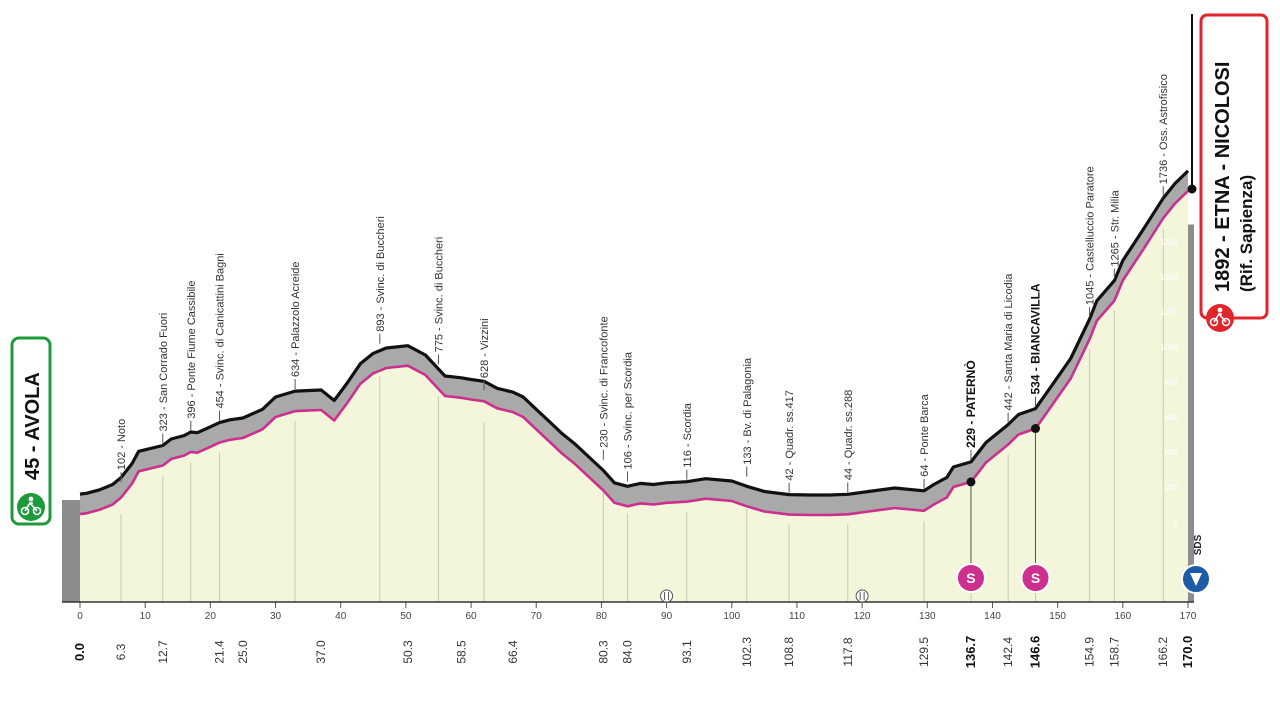 The width and height of the screenshot is (1280, 725). What do you see at coordinates (211, 616) in the screenshot?
I see `x-tick-label: 20` at bounding box center [211, 616].